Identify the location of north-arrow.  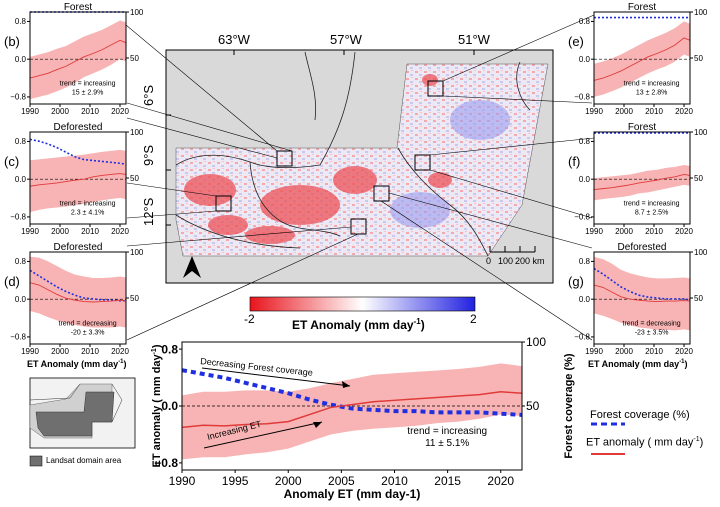
(192, 267).